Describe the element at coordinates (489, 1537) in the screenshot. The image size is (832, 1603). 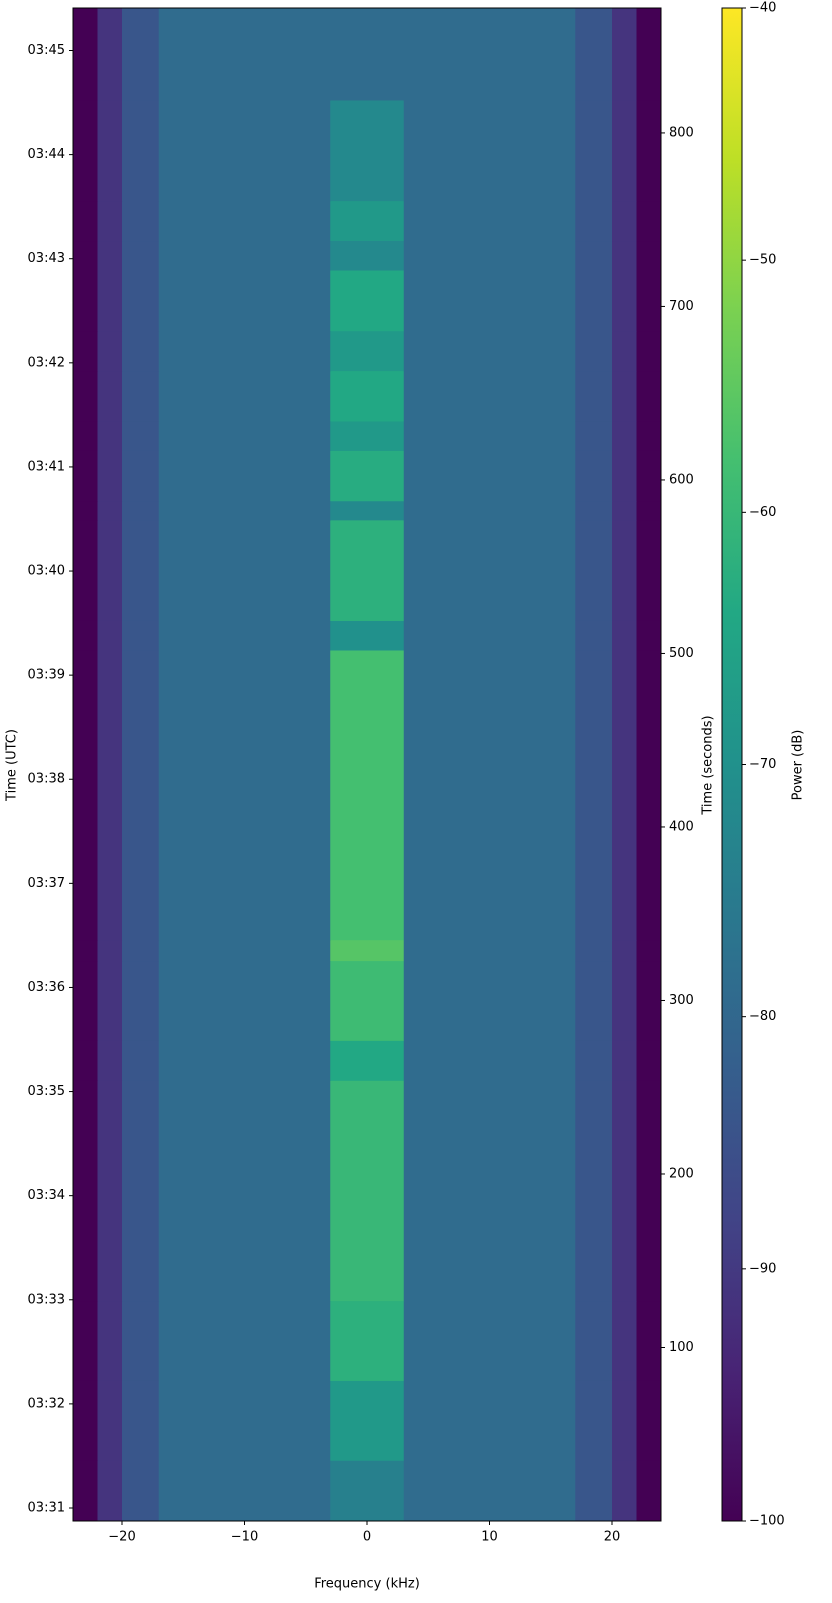
I see `x-tick-label: 10` at that location.